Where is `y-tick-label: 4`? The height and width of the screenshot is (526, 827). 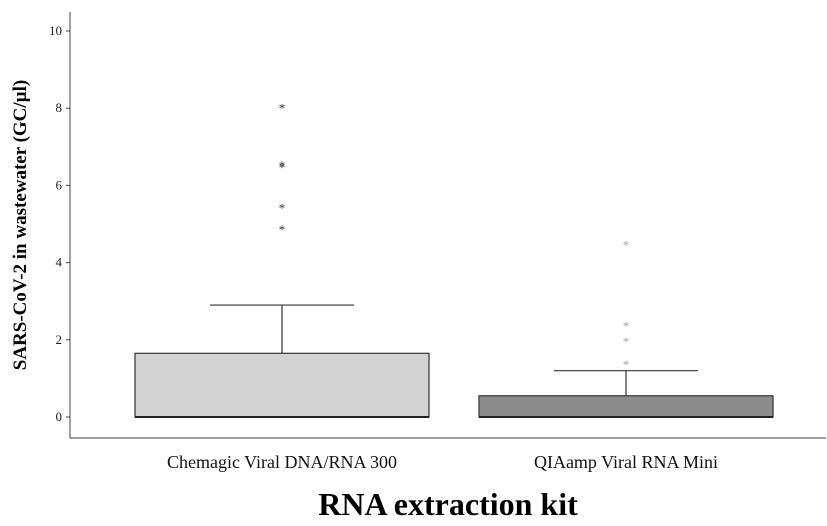 y-tick-label: 4 is located at coordinates (59, 262).